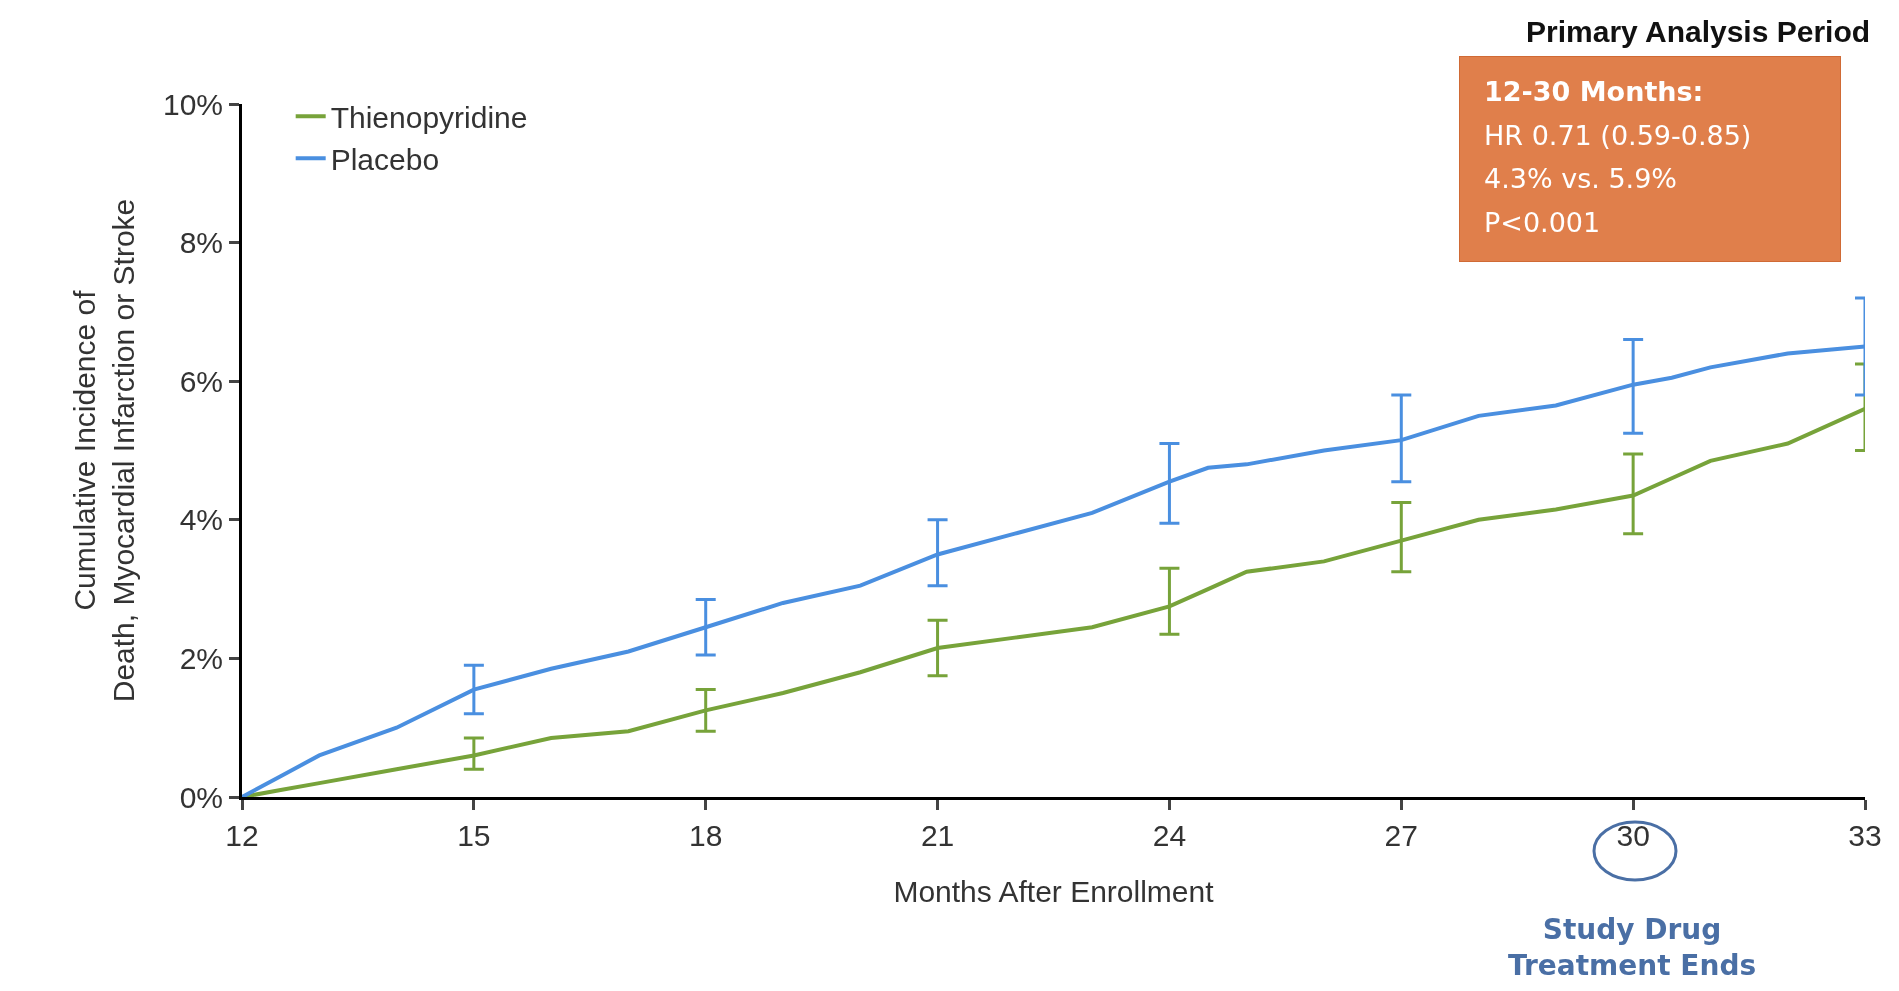 The height and width of the screenshot is (991, 1899). What do you see at coordinates (1632, 948) in the screenshot?
I see `text: Study Drug Treatment Ends` at bounding box center [1632, 948].